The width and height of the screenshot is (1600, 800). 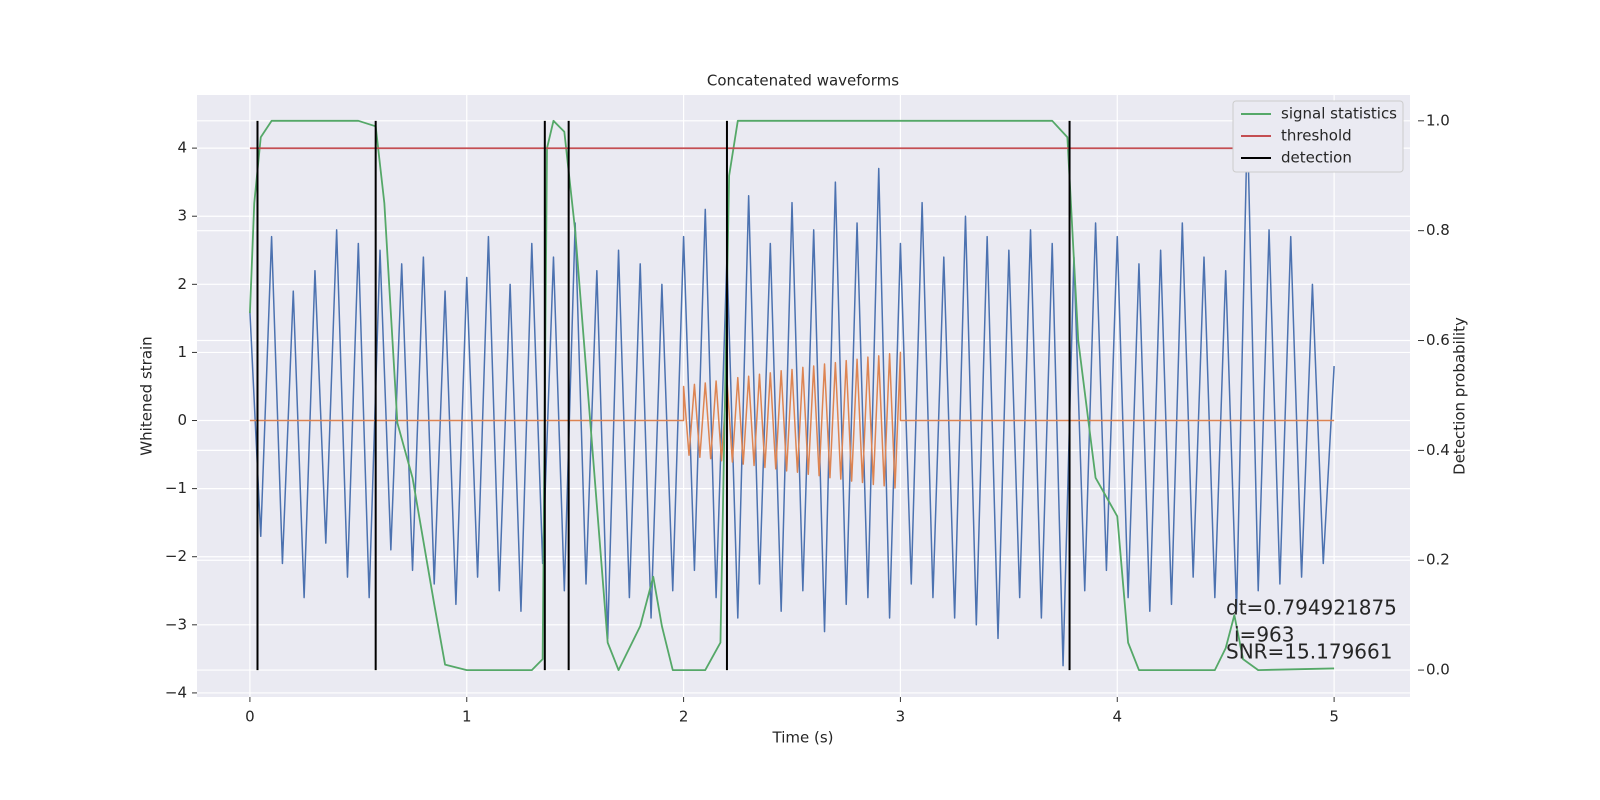 What do you see at coordinates (176, 624) in the screenshot?
I see `y-tick-label: −3` at bounding box center [176, 624].